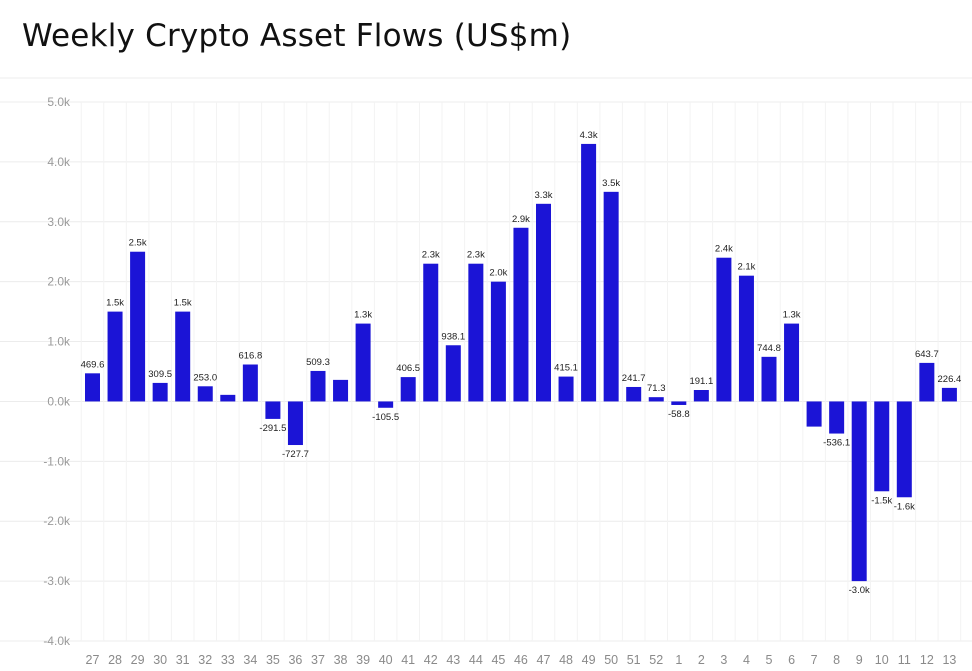 The image size is (972, 671). What do you see at coordinates (57, 521) in the screenshot?
I see `y-tick-label: -2.0k` at bounding box center [57, 521].